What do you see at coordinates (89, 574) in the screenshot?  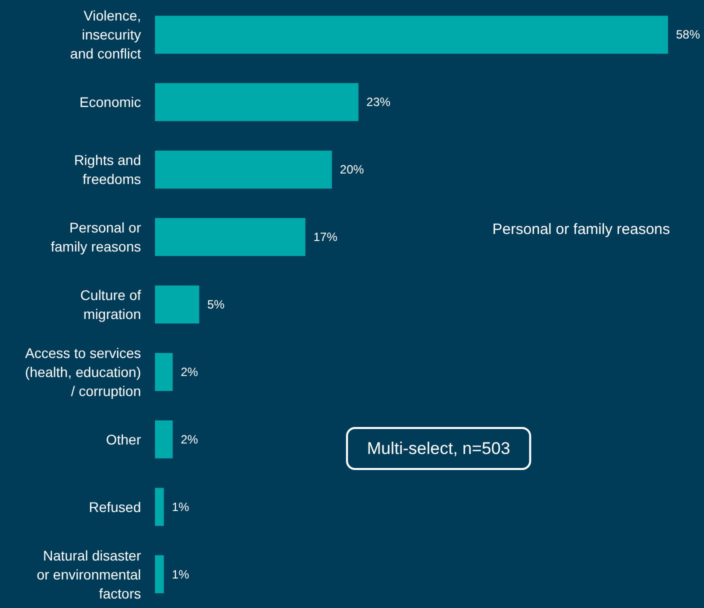 I see `y-tick-label: Natural disaster or environmental factors` at bounding box center [89, 574].